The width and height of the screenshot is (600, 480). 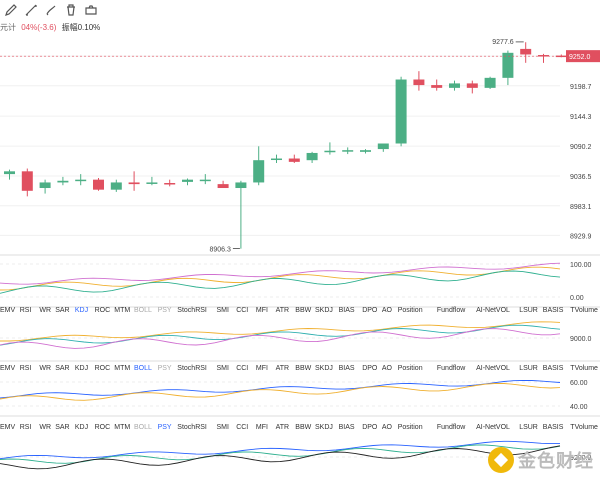 What do you see at coordinates (51, 10) in the screenshot?
I see `brush-icon` at bounding box center [51, 10].